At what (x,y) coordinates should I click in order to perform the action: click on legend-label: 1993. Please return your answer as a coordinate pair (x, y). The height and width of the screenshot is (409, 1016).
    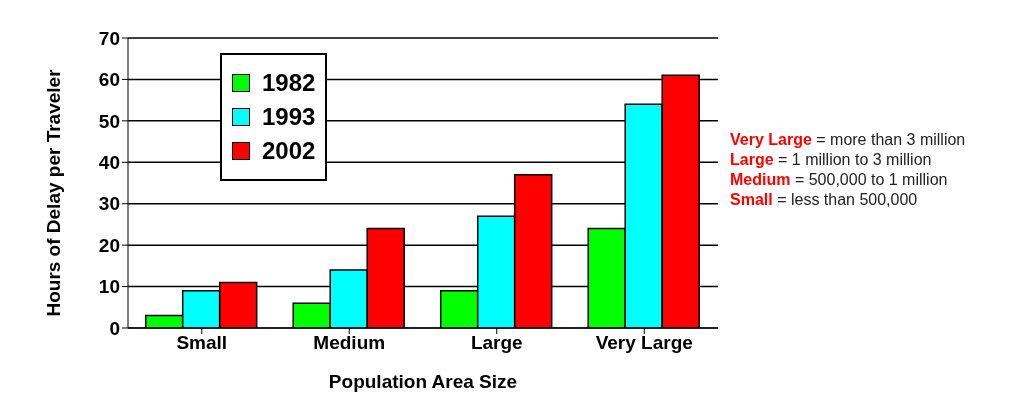
    Looking at the image, I should click on (289, 117).